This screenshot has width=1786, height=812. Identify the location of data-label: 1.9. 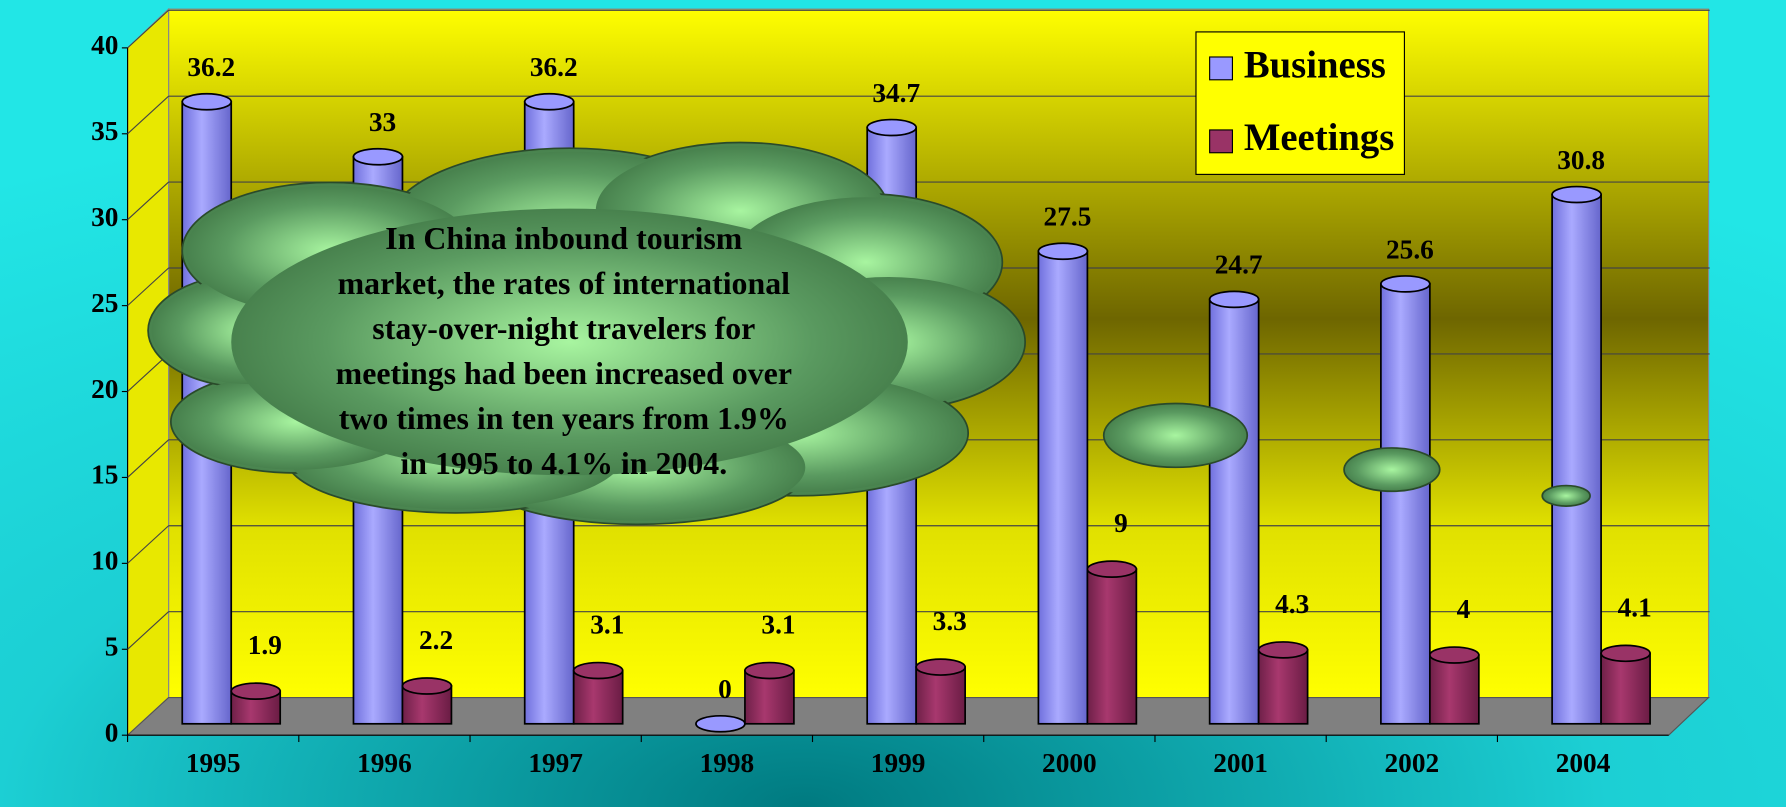
(265, 645).